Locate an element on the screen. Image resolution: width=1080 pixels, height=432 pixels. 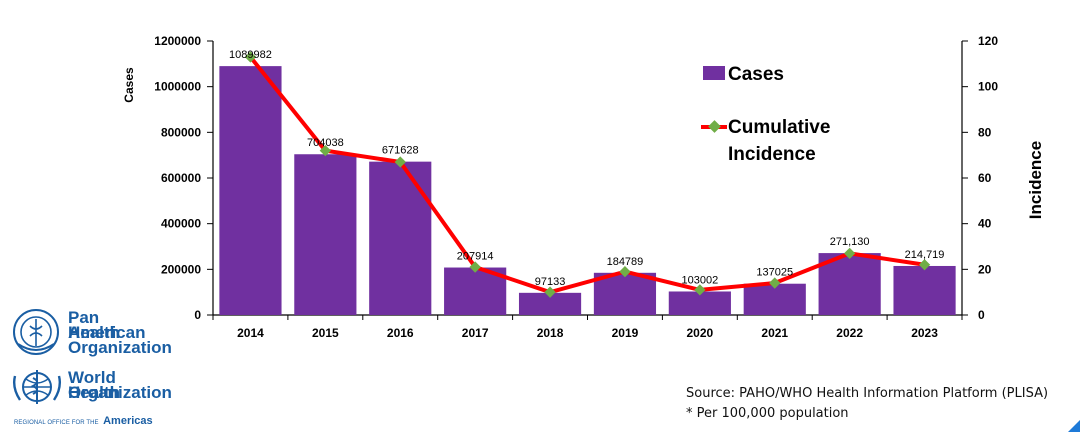
x-tick-label: 2017 is located at coordinates (475, 333).